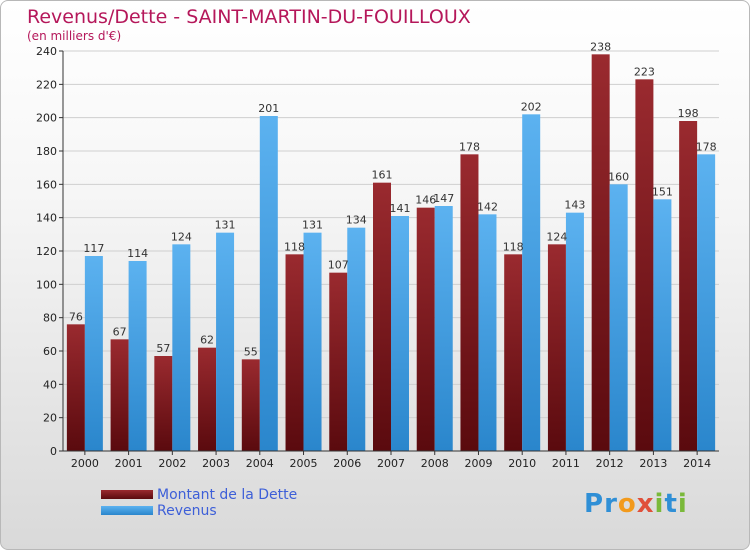  Describe the element at coordinates (251, 351) in the screenshot. I see `bar-value-label: 55` at that location.